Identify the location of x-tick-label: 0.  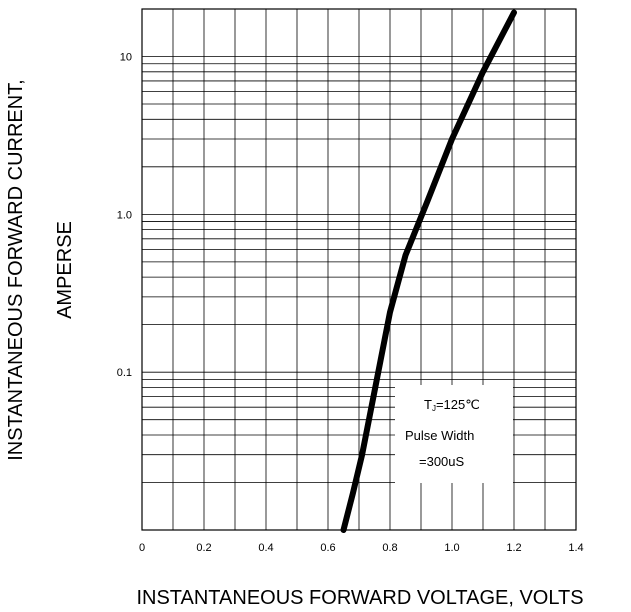
(142, 548).